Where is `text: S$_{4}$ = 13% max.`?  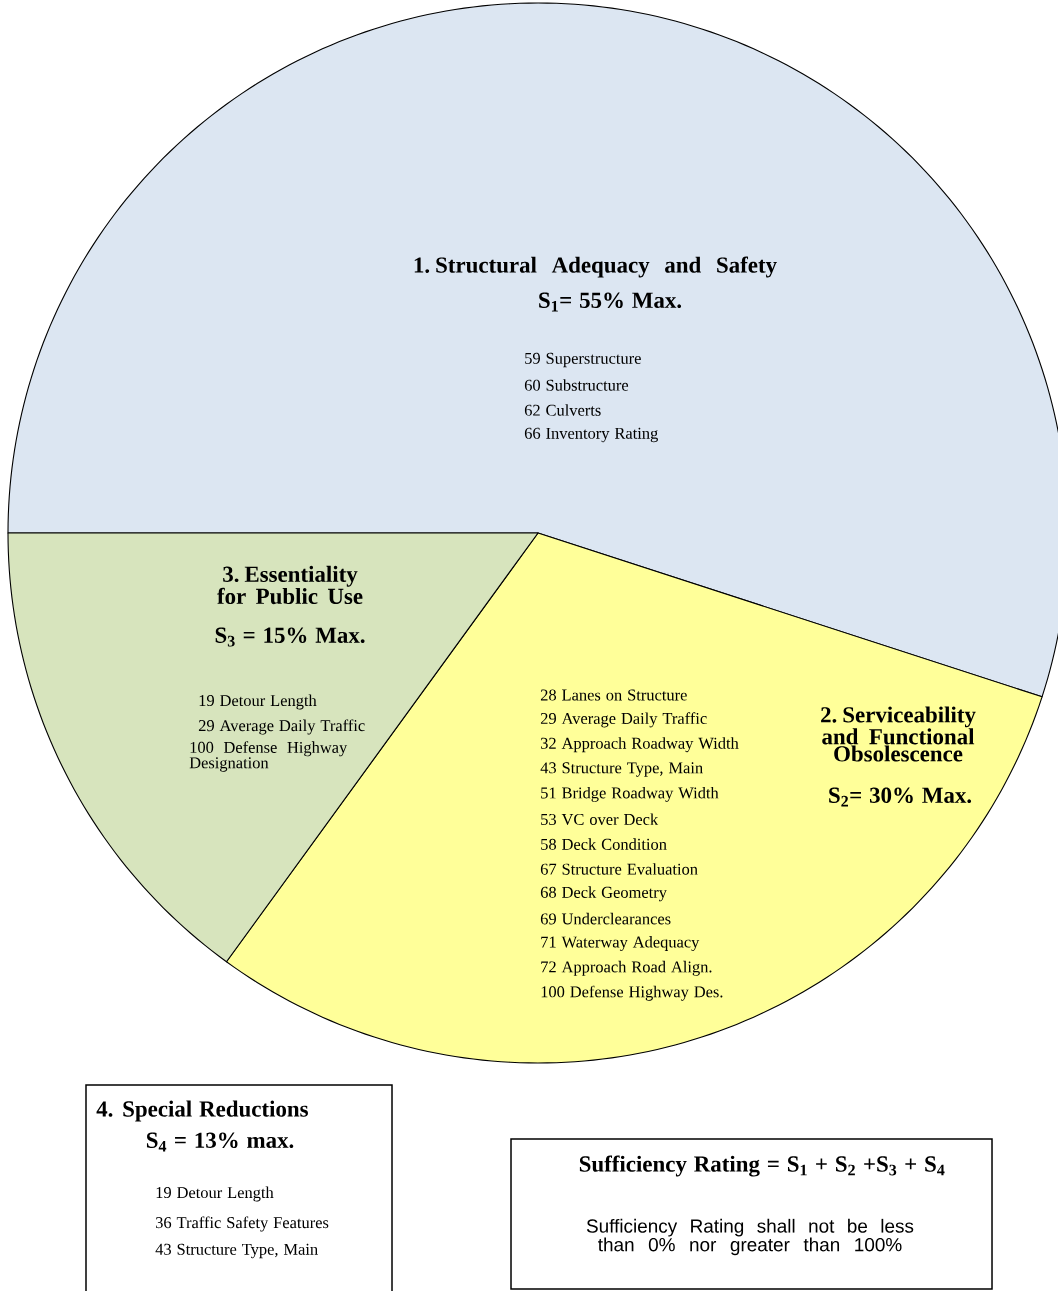 text: S$_{4}$ = 13% max. is located at coordinates (220, 1142).